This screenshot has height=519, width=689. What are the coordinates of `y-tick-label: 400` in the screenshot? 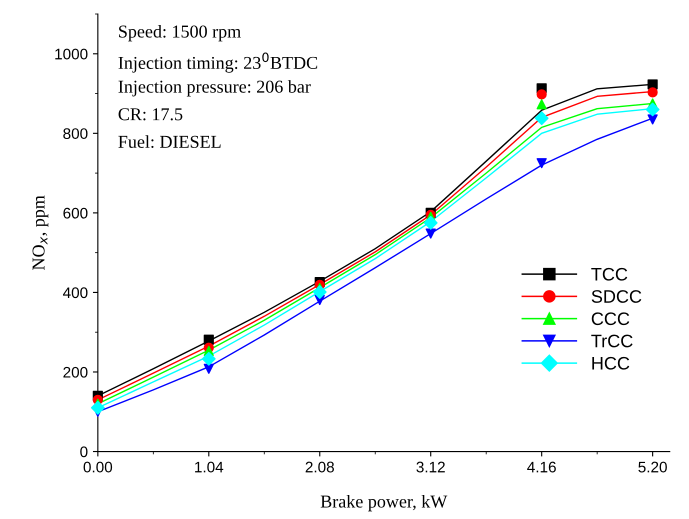 It's located at (75, 292).